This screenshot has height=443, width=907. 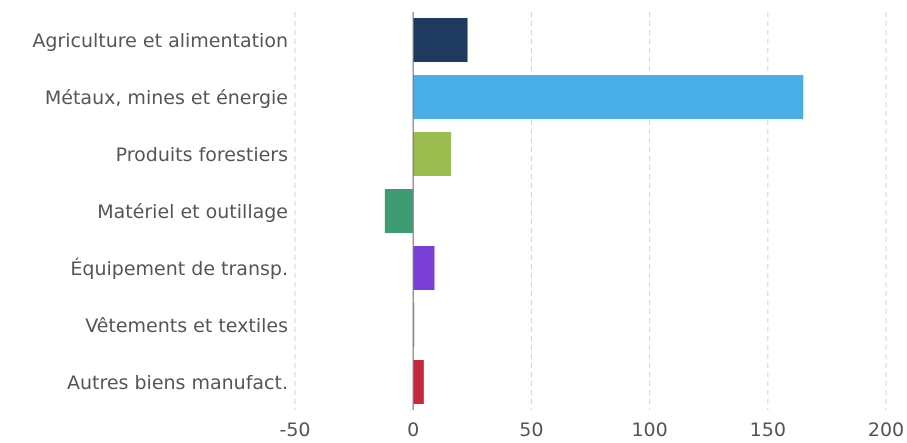 What do you see at coordinates (192, 212) in the screenshot?
I see `category-label: Matériel et outillage` at bounding box center [192, 212].